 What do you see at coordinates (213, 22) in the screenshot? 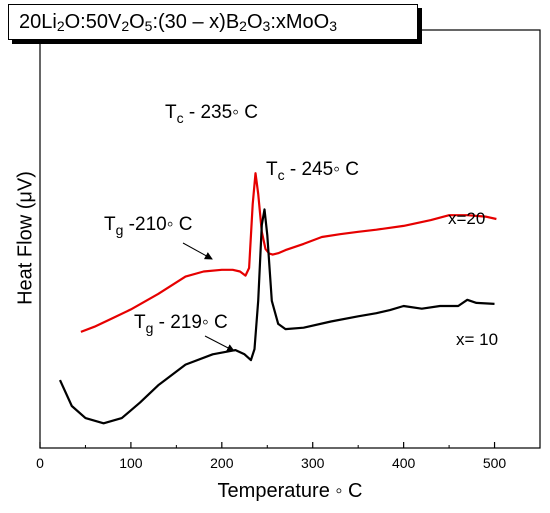
I see `chart-title: 20Li2O:50V2O5:(30 – x)B2O3:xMoO3` at bounding box center [213, 22].